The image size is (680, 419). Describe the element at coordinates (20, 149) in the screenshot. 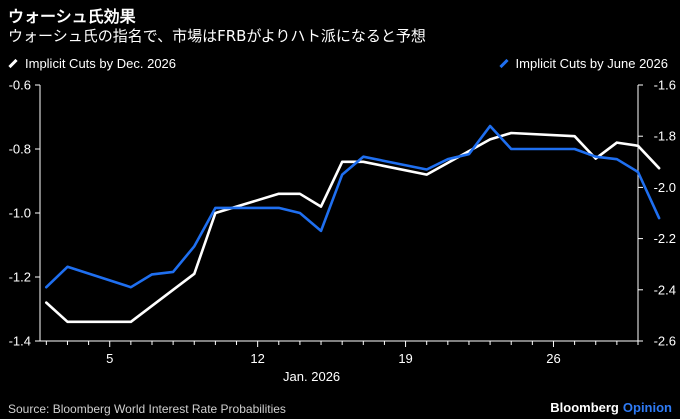

I see `y-left-tick-label: -0.8` at that location.